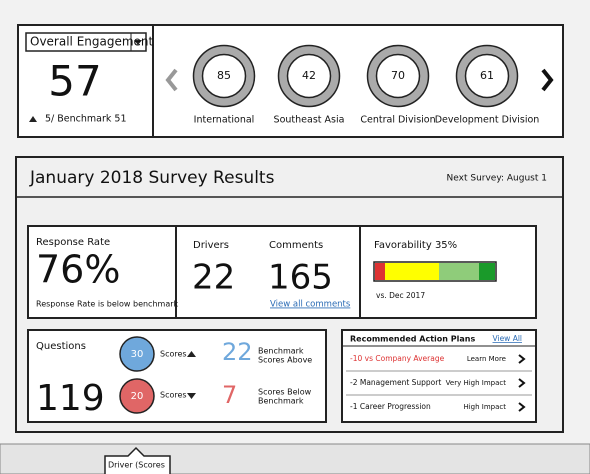  I want to click on actions-box, so click(439, 376).